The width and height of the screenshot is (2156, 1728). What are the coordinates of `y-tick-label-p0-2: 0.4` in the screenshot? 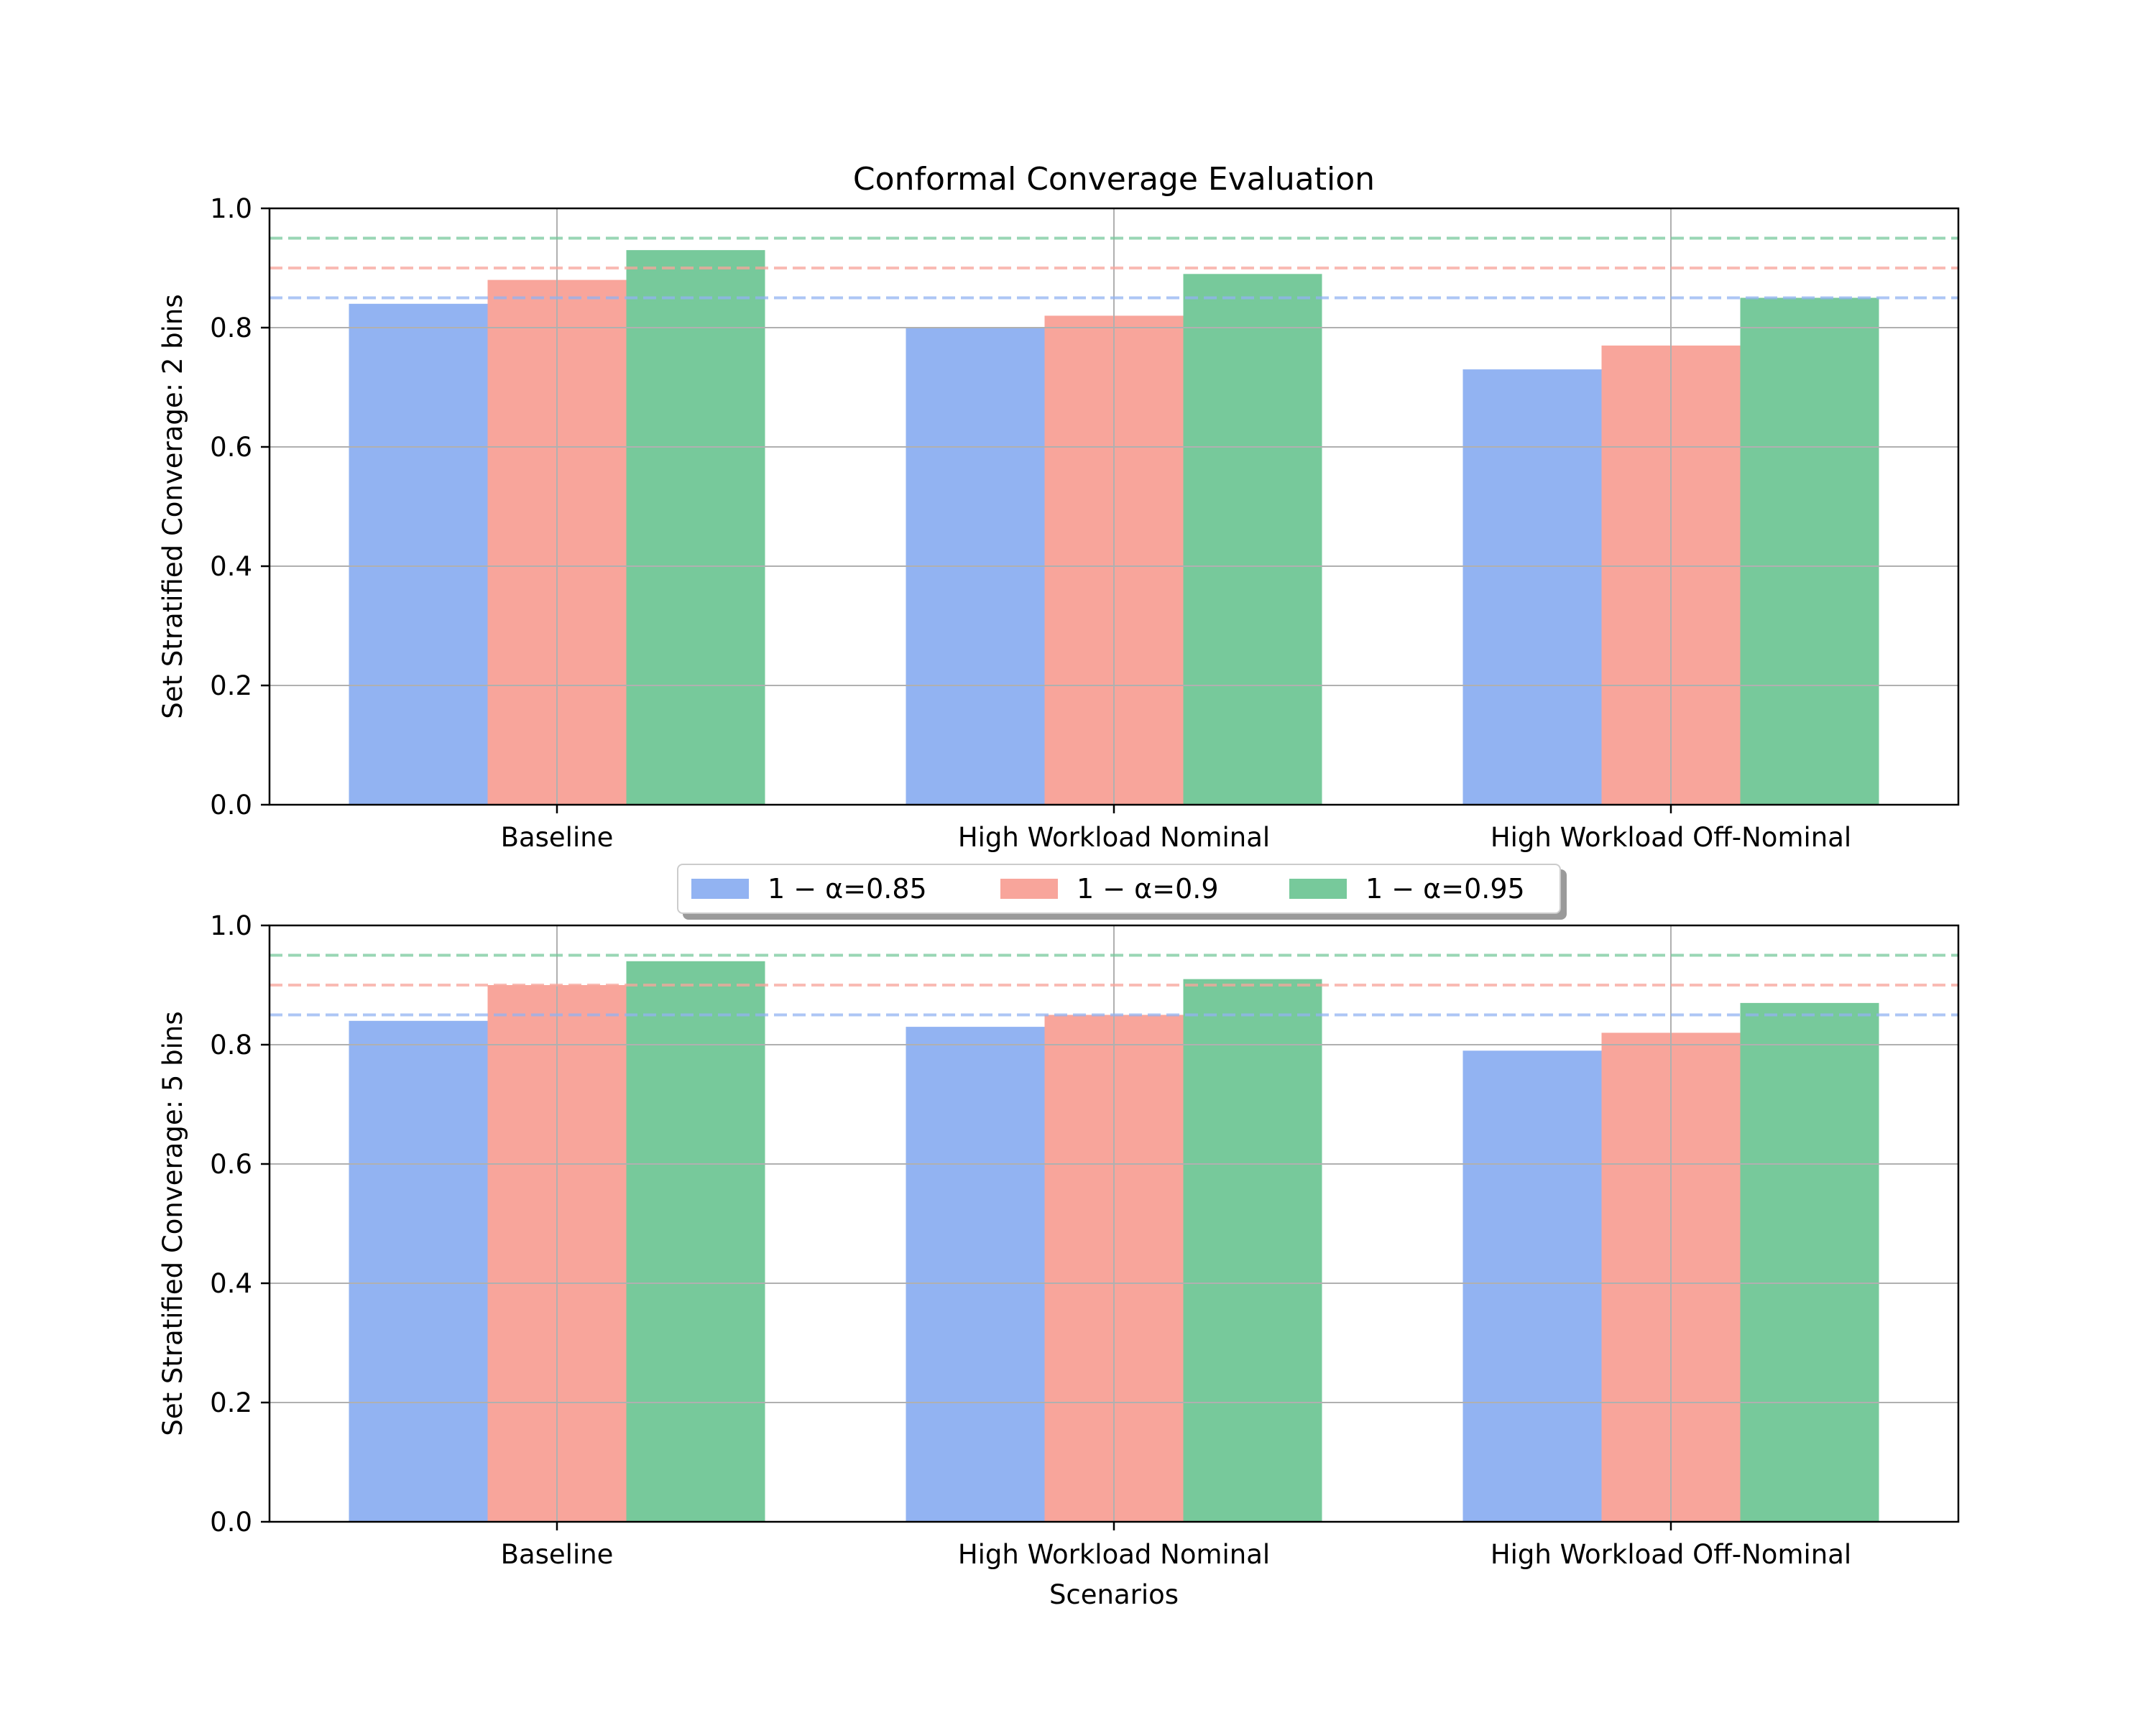 It's located at (231, 566).